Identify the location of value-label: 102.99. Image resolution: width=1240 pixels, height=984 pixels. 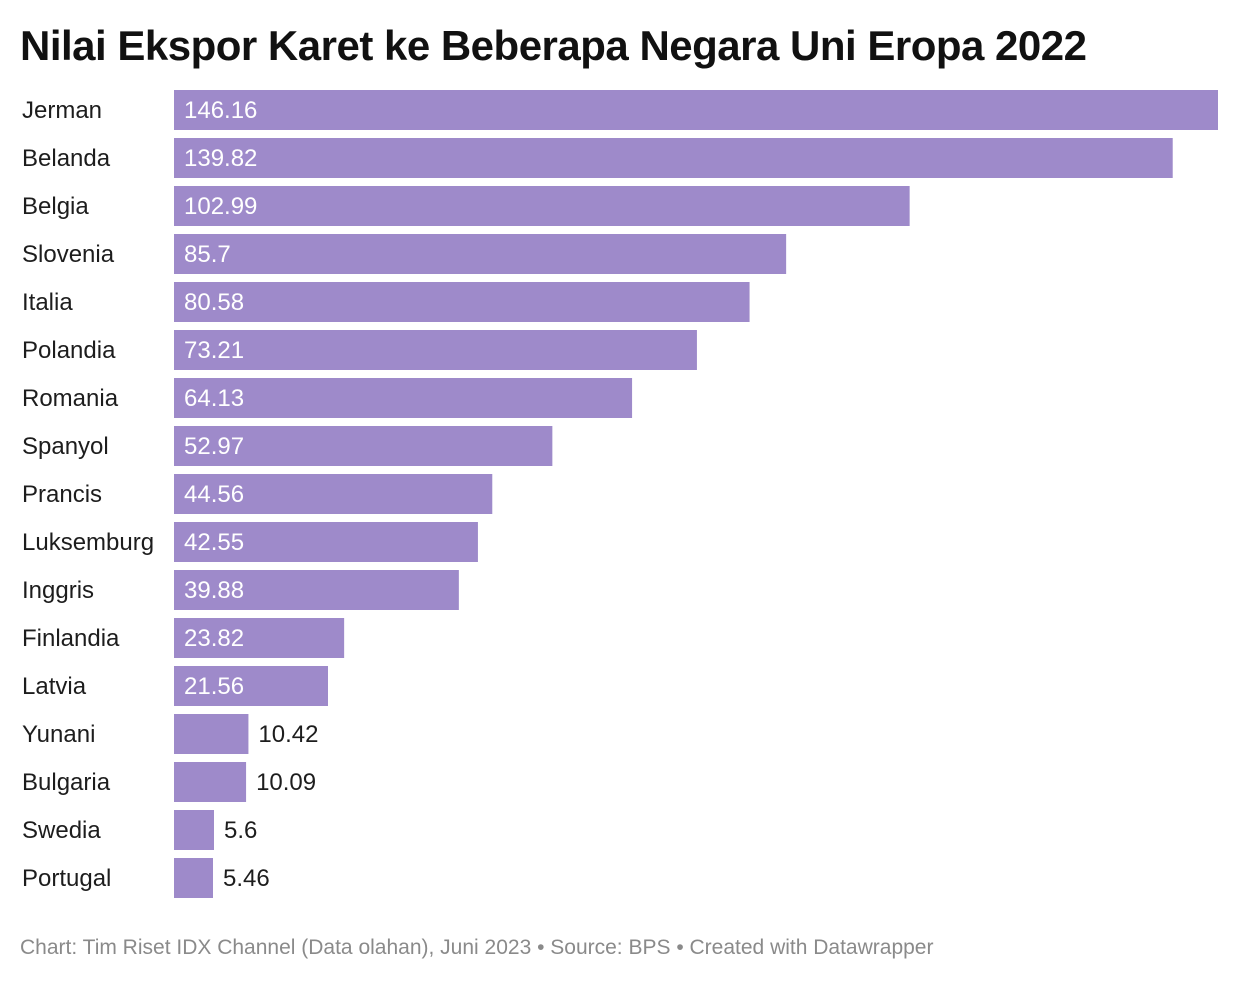
(220, 206).